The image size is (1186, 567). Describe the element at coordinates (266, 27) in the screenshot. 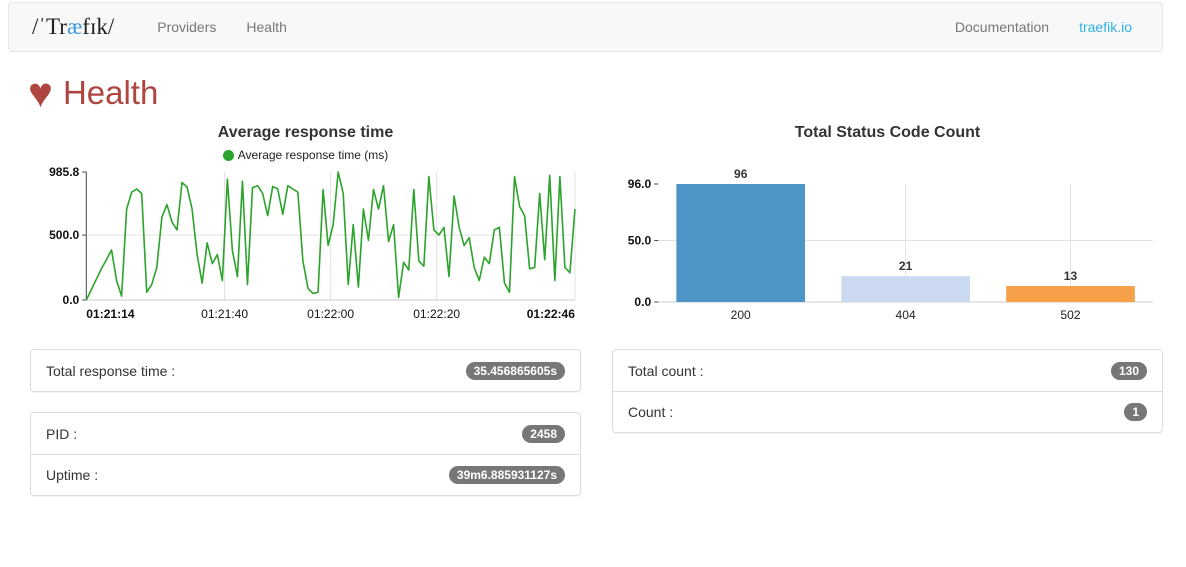

I see `nav-item-health: Health` at that location.